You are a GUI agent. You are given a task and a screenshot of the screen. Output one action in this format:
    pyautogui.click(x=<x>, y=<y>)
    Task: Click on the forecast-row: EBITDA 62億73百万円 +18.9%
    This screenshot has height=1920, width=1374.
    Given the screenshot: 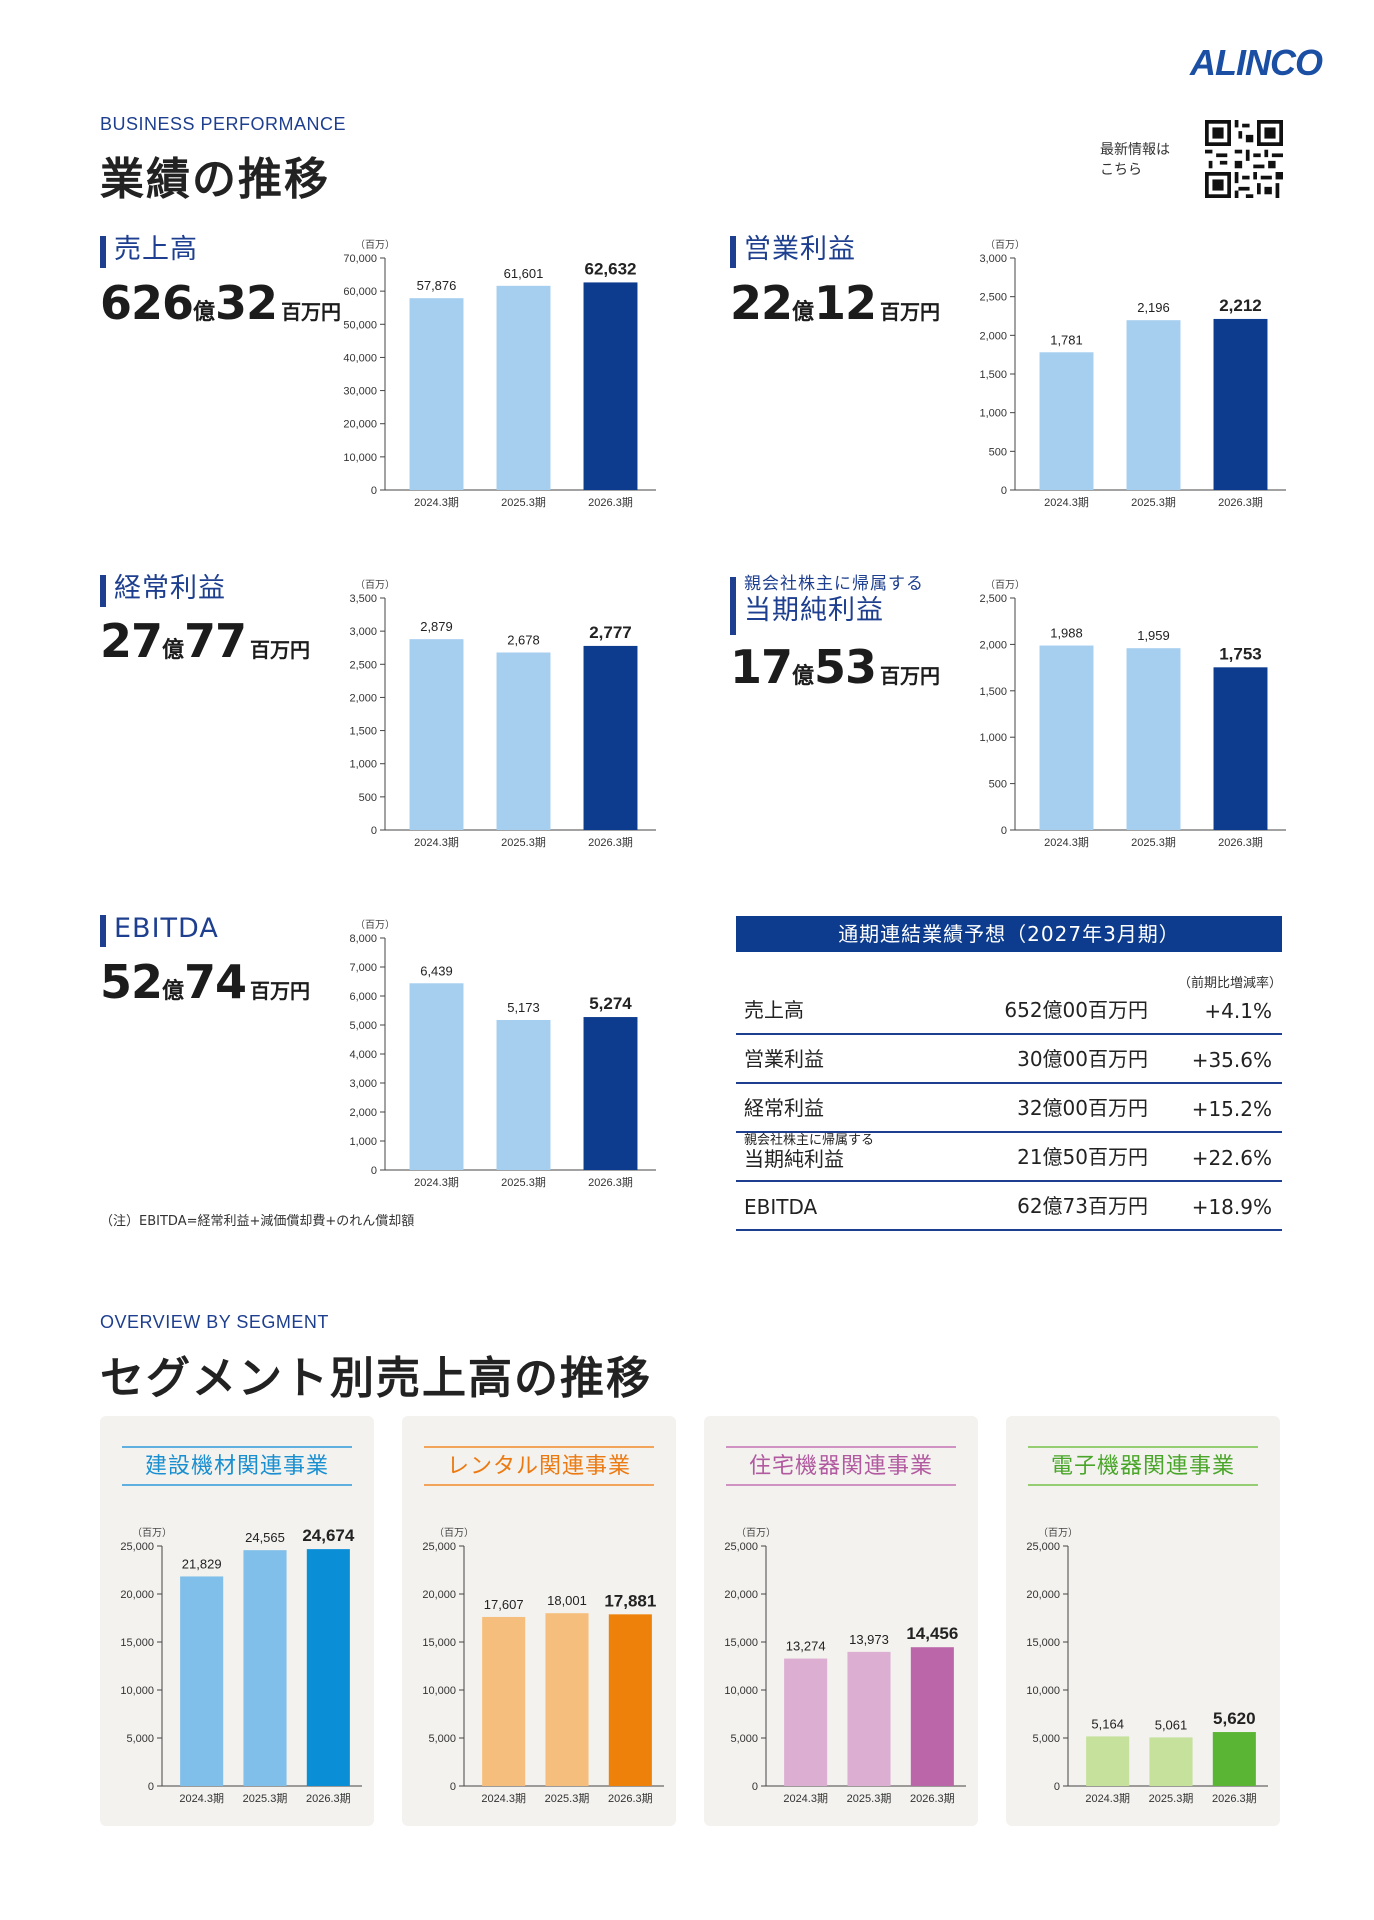 What is the action you would take?
    pyautogui.click(x=1009, y=1206)
    